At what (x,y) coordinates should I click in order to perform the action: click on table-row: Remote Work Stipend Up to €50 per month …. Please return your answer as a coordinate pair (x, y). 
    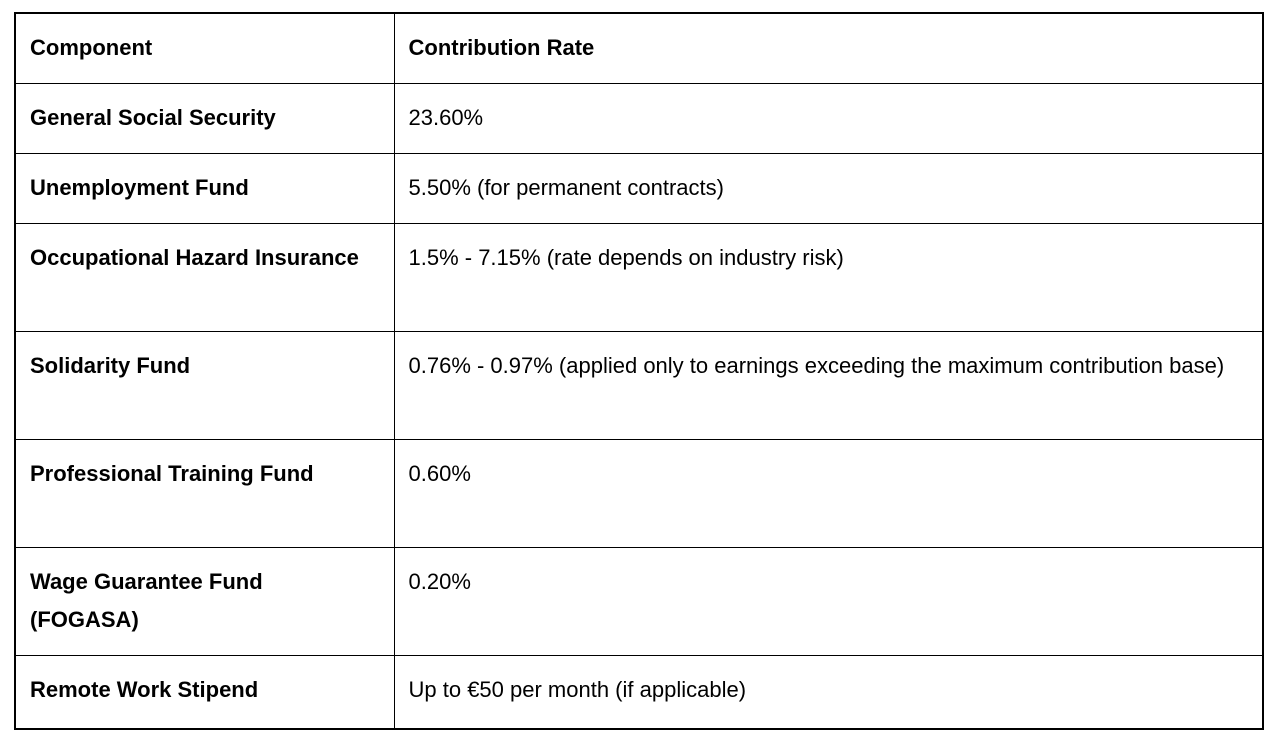
    Looking at the image, I should click on (639, 692).